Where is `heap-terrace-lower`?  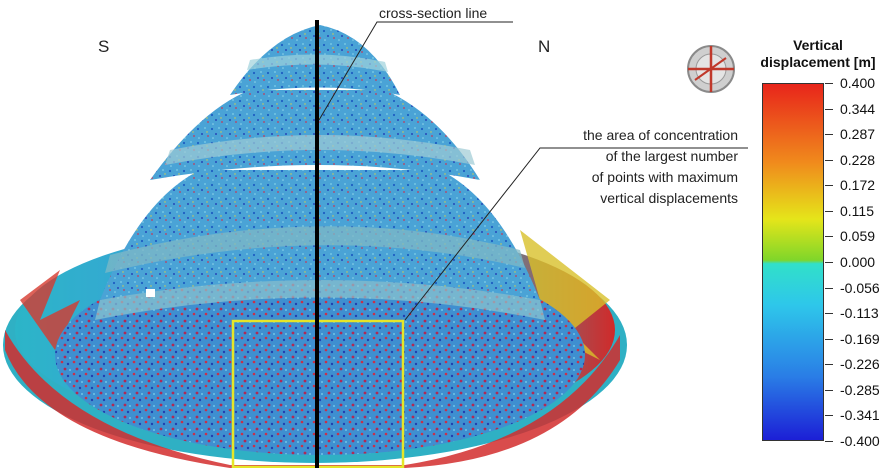
heap-terrace-lower is located at coordinates (320, 297).